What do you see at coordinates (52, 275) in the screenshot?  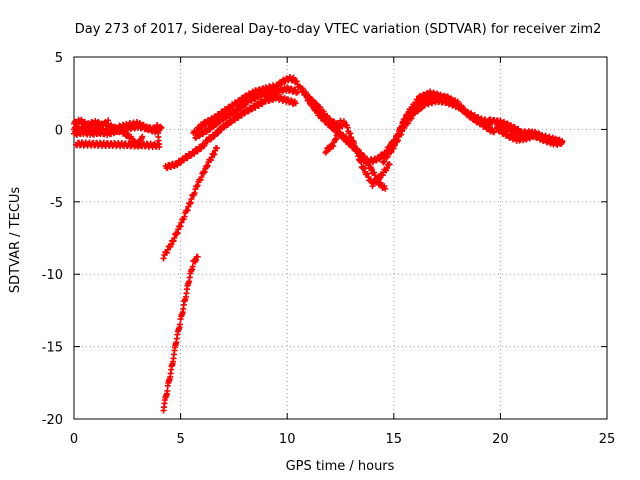 I see `y-tick-label: -10` at bounding box center [52, 275].